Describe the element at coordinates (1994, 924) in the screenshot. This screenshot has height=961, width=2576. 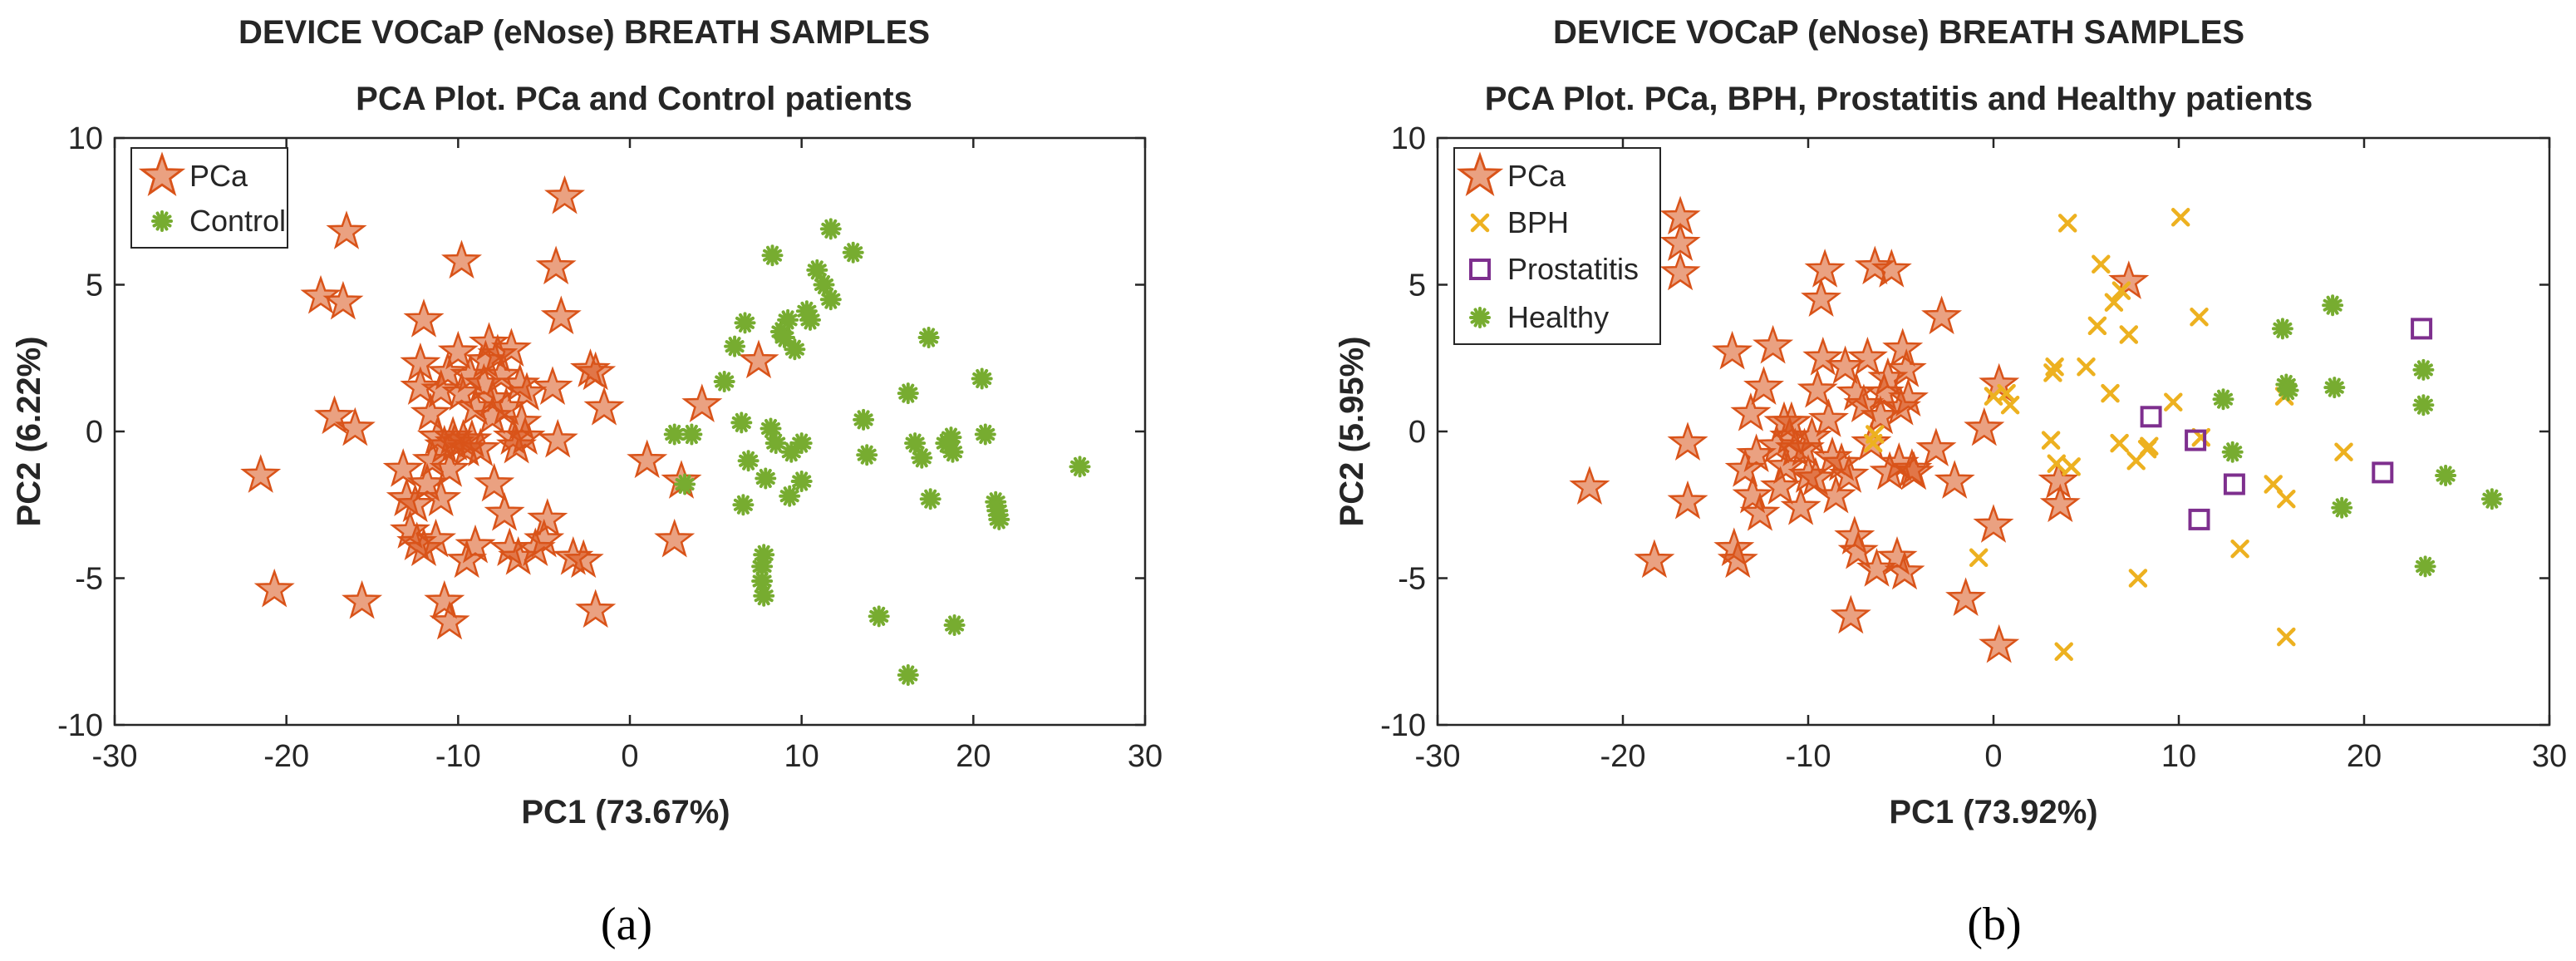
I see `panel-b-caption: (b)` at that location.